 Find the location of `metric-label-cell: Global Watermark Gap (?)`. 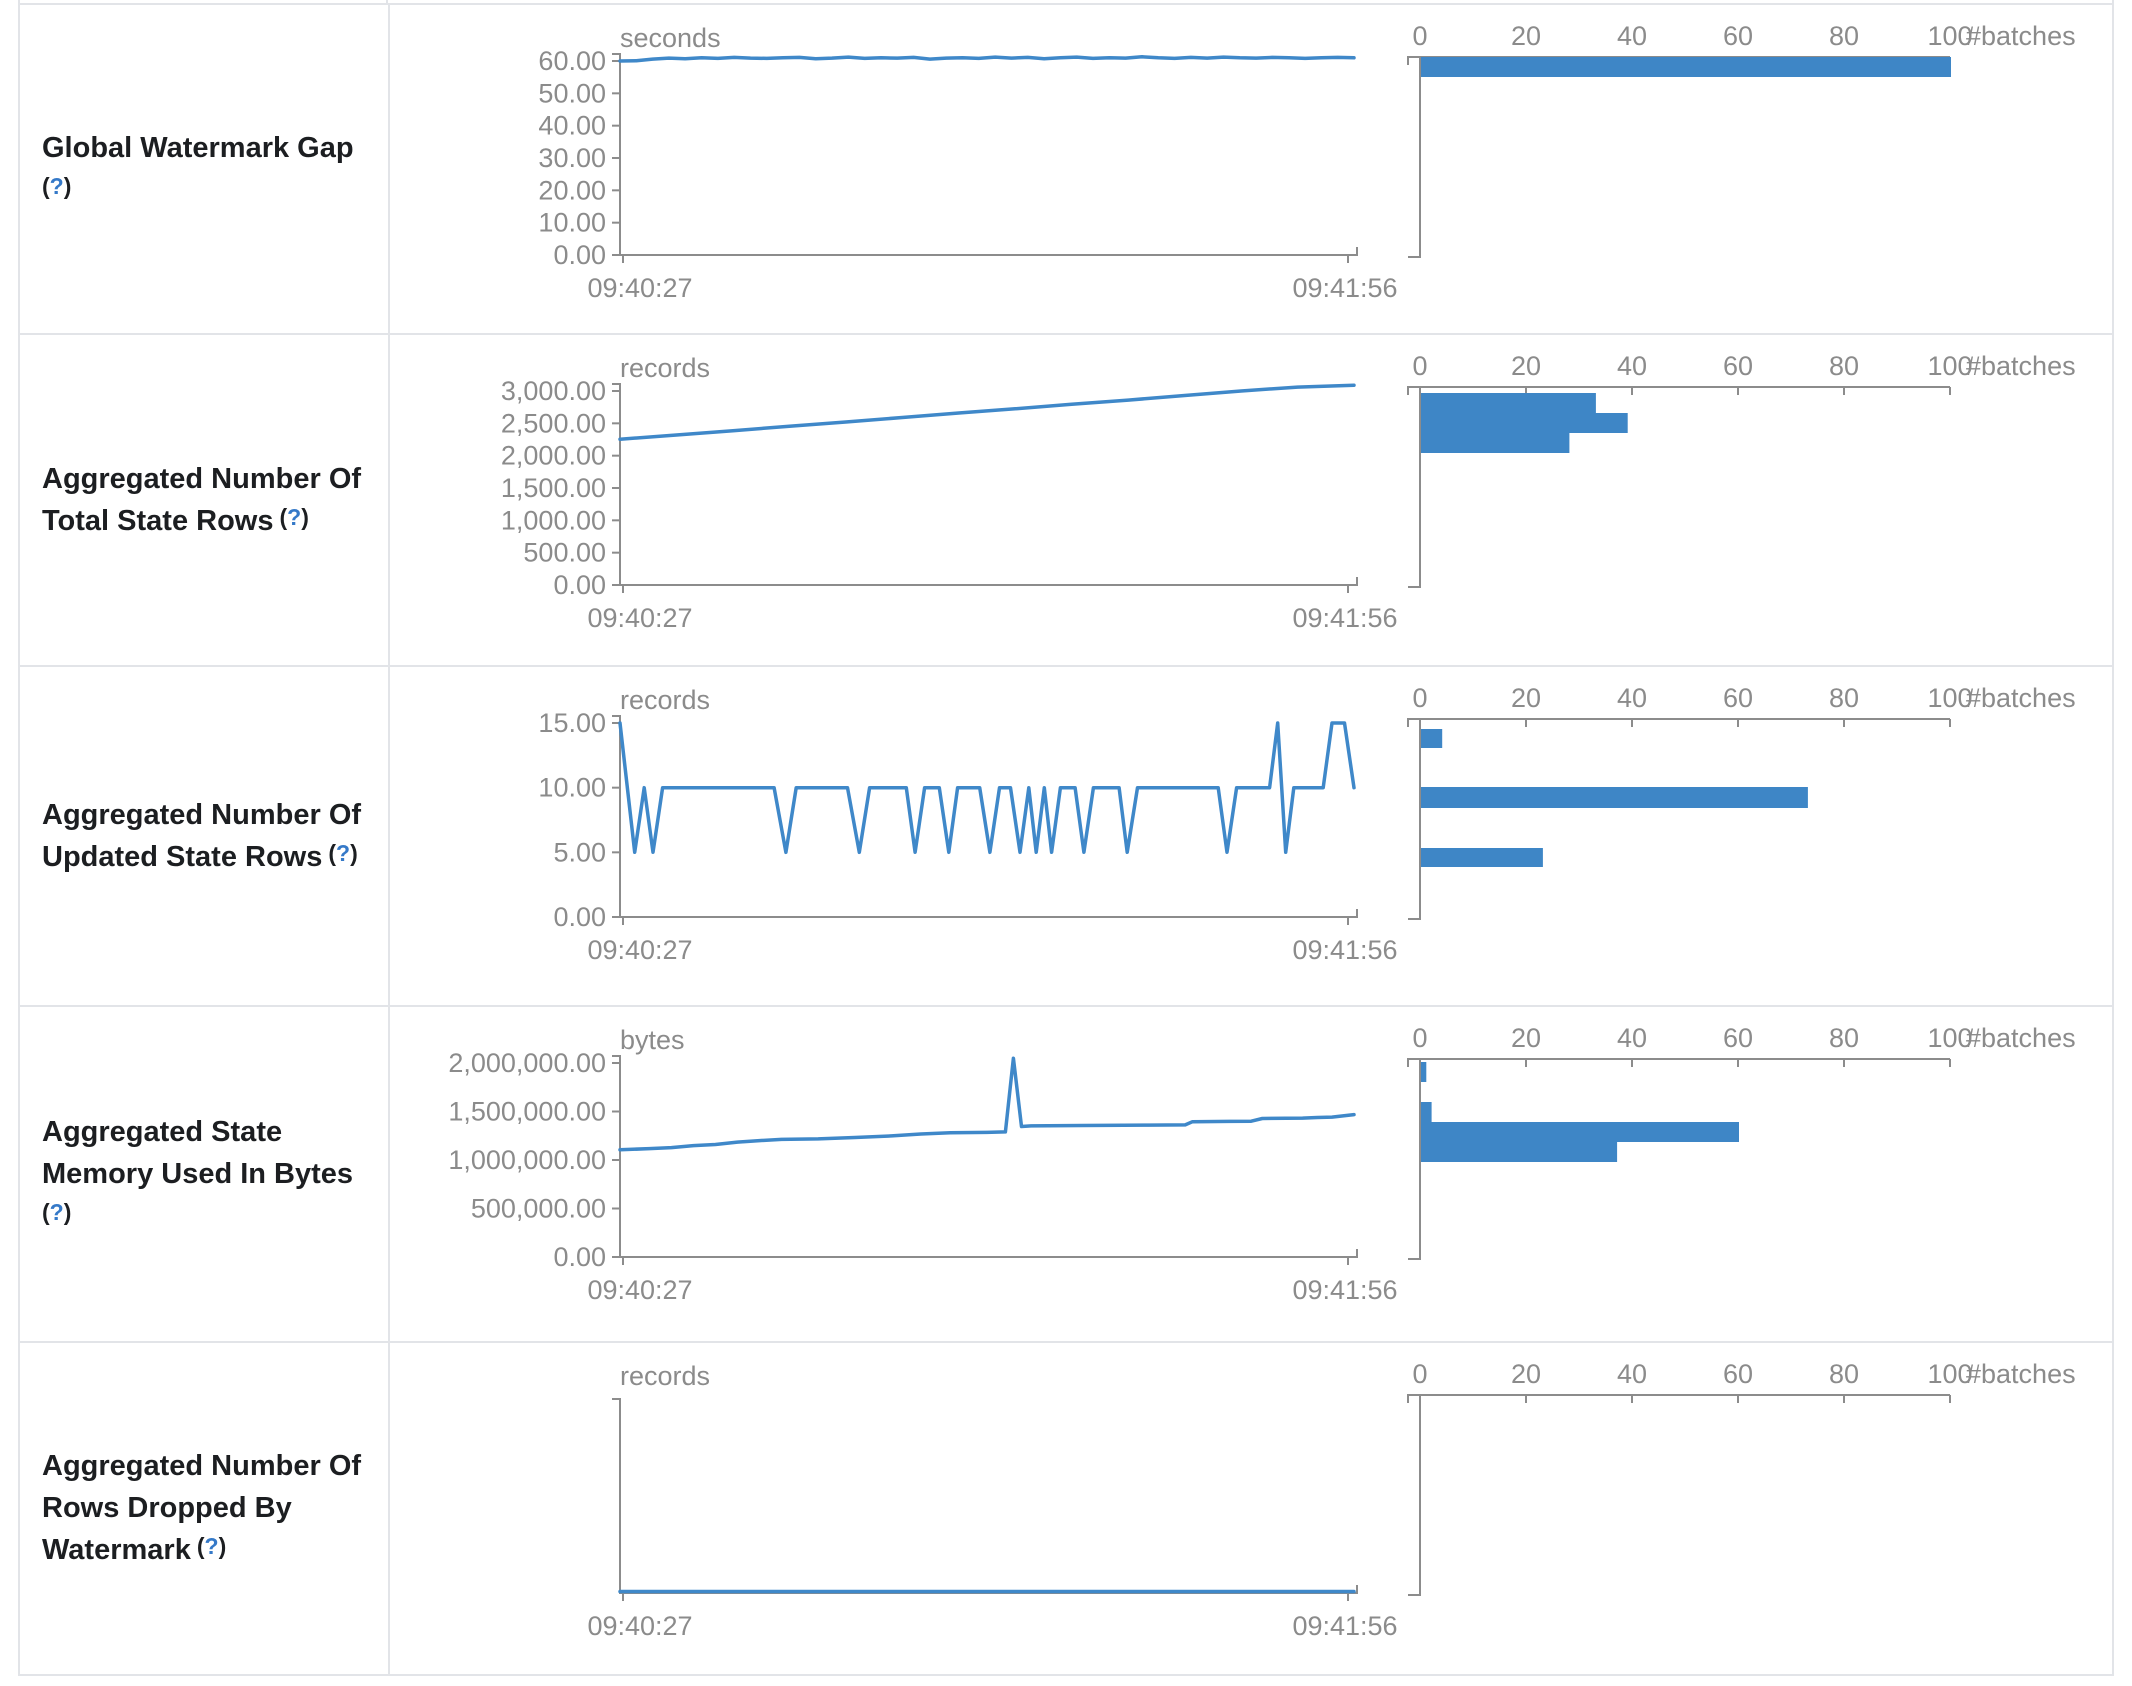

metric-label-cell: Global Watermark Gap (?) is located at coordinates (205, 169).